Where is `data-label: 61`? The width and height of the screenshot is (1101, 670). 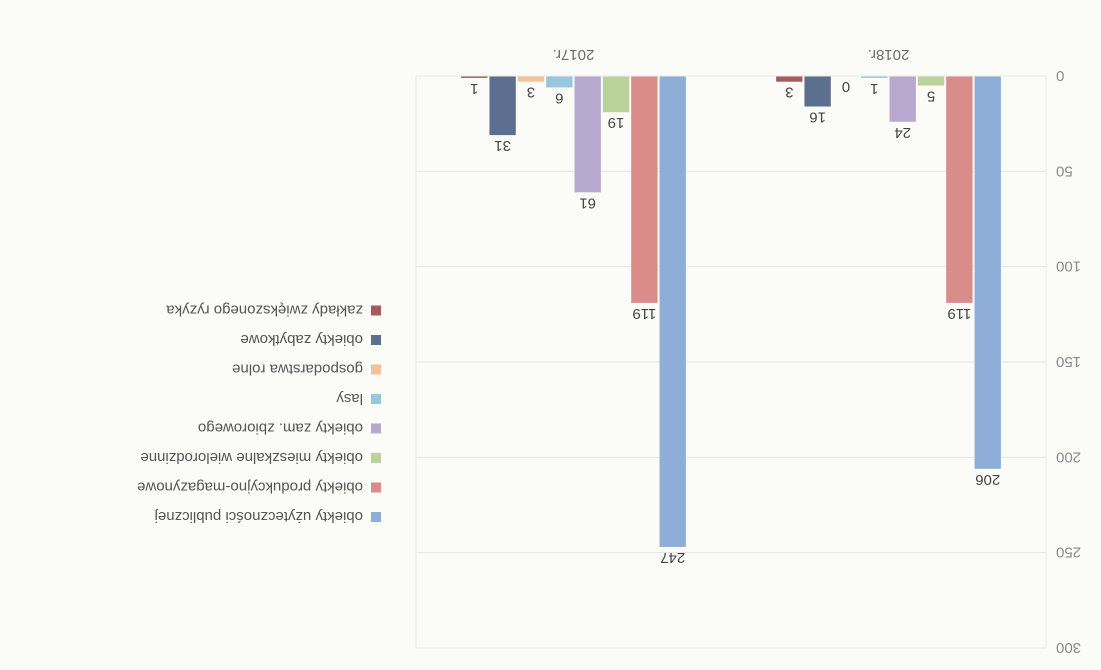 data-label: 61 is located at coordinates (587, 202).